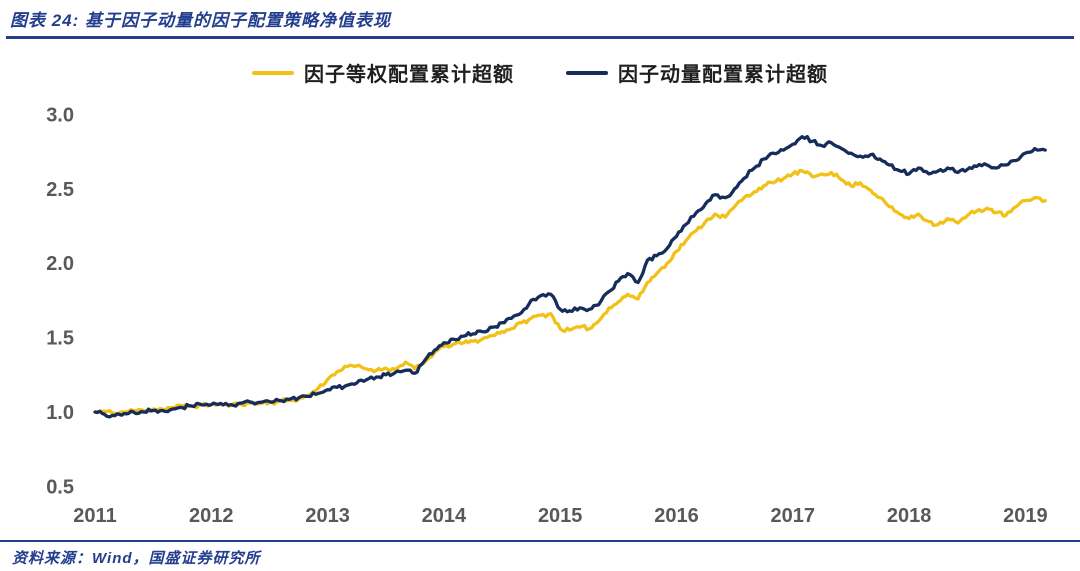 The height and width of the screenshot is (571, 1080). What do you see at coordinates (136, 558) in the screenshot?
I see `source-note: 资料来源：Wind，国盛证券研究所` at bounding box center [136, 558].